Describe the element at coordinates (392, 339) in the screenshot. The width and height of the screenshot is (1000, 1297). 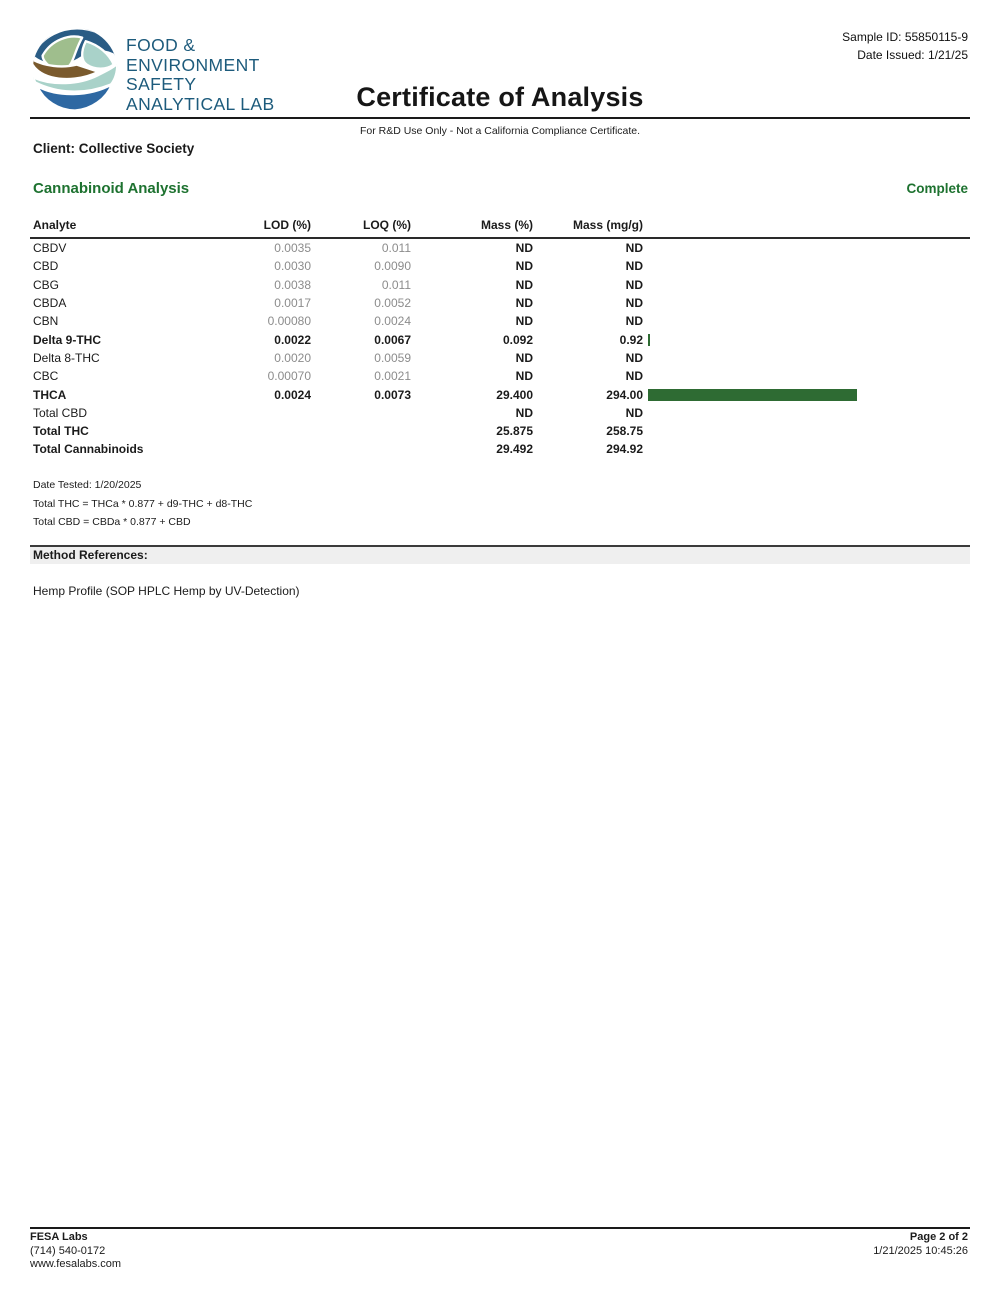
I see `loq-value: 0.0067` at that location.